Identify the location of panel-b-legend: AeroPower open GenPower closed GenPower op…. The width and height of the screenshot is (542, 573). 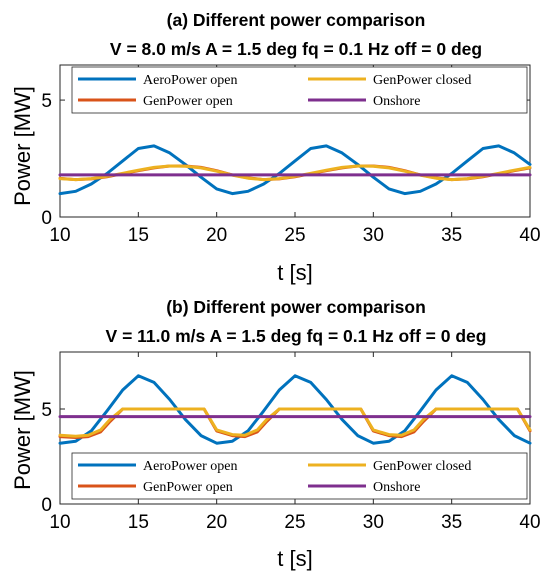
(299, 476).